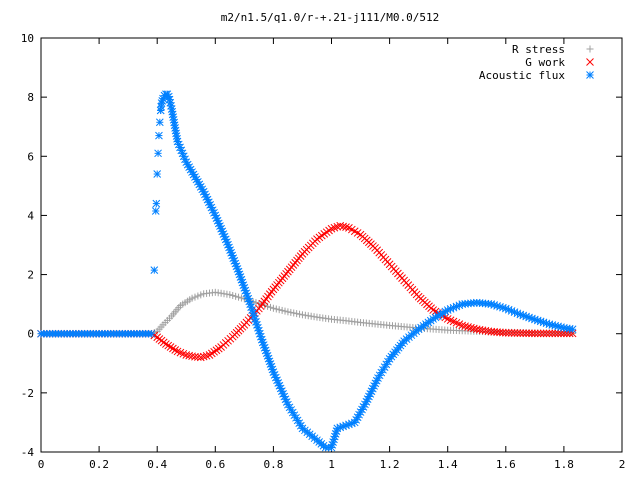 Image resolution: width=640 pixels, height=480 pixels. What do you see at coordinates (564, 464) in the screenshot?
I see `x-tick-label: 1.8` at bounding box center [564, 464].